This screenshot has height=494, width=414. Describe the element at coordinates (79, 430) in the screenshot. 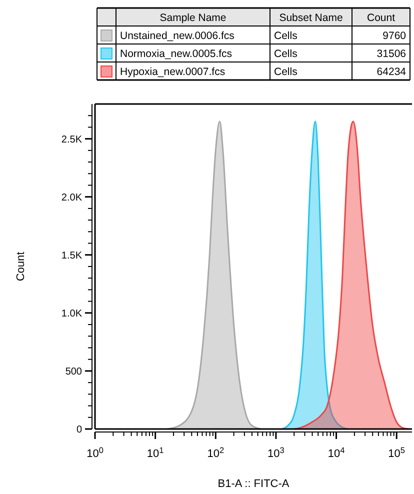

I see `y-tick-label: 0` at that location.